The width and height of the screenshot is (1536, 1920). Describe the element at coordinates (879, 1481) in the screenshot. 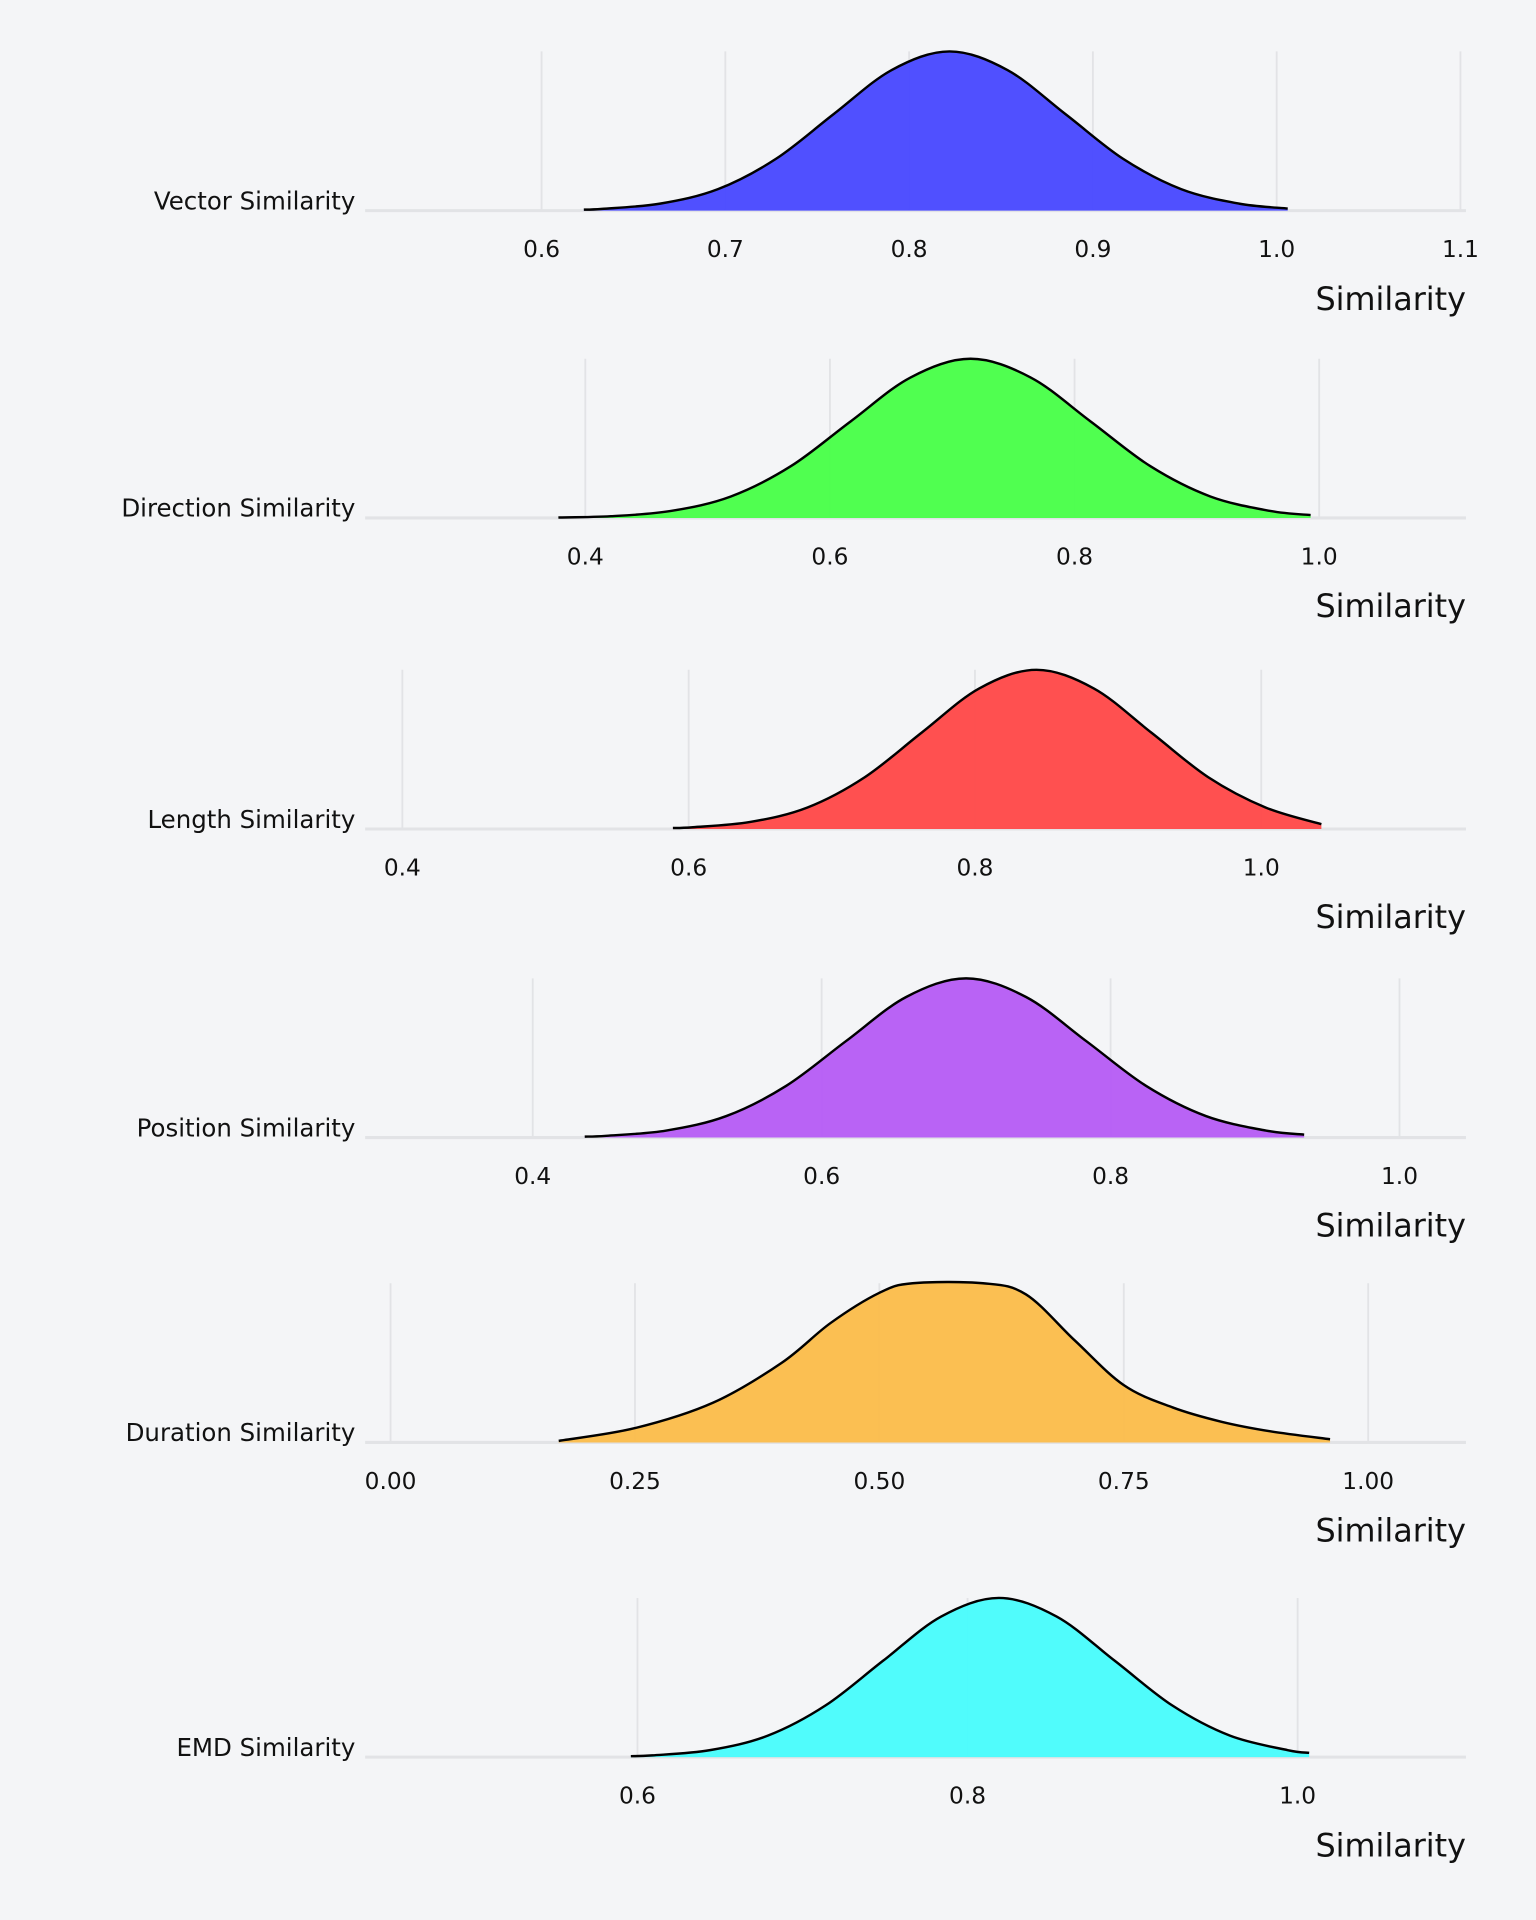

I see `x-tick-label: 0.50` at that location.